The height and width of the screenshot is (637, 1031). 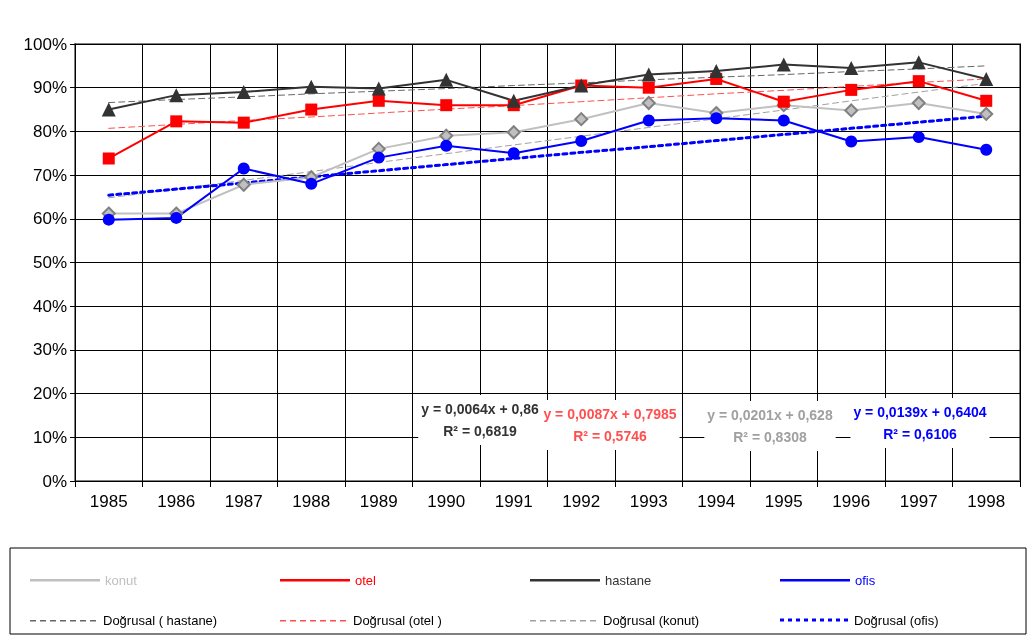 What do you see at coordinates (770, 426) in the screenshot?
I see `annotation: y = 0,0201x + 0,628 R² = 0,8308` at bounding box center [770, 426].